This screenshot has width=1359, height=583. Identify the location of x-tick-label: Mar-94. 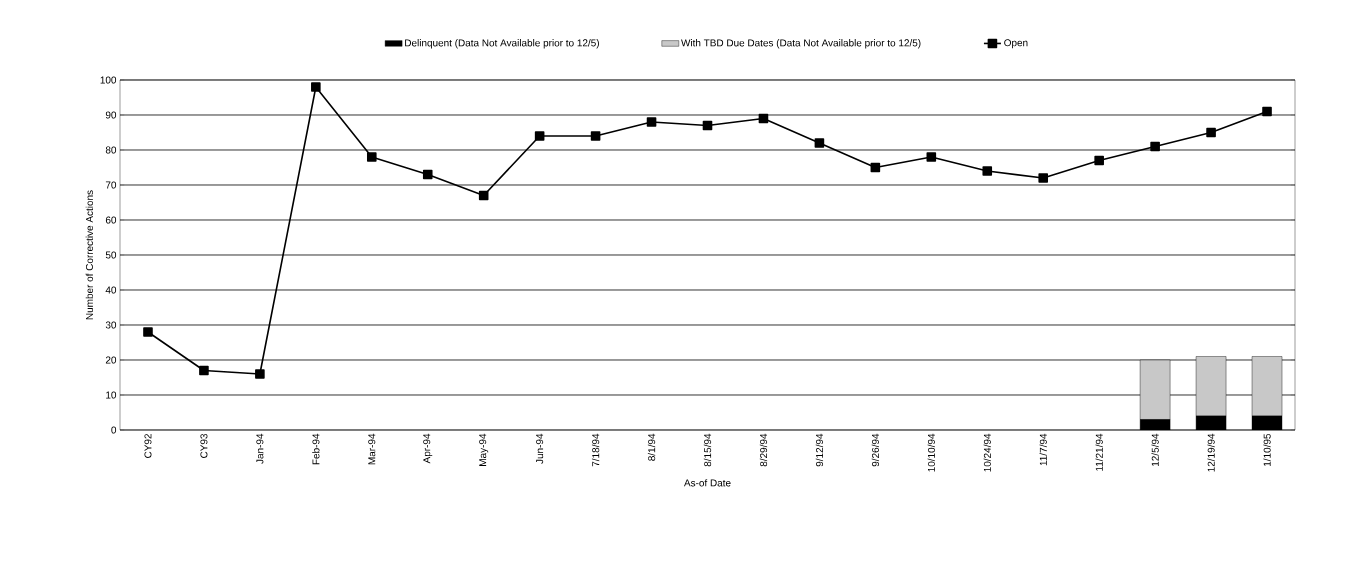
(372, 449).